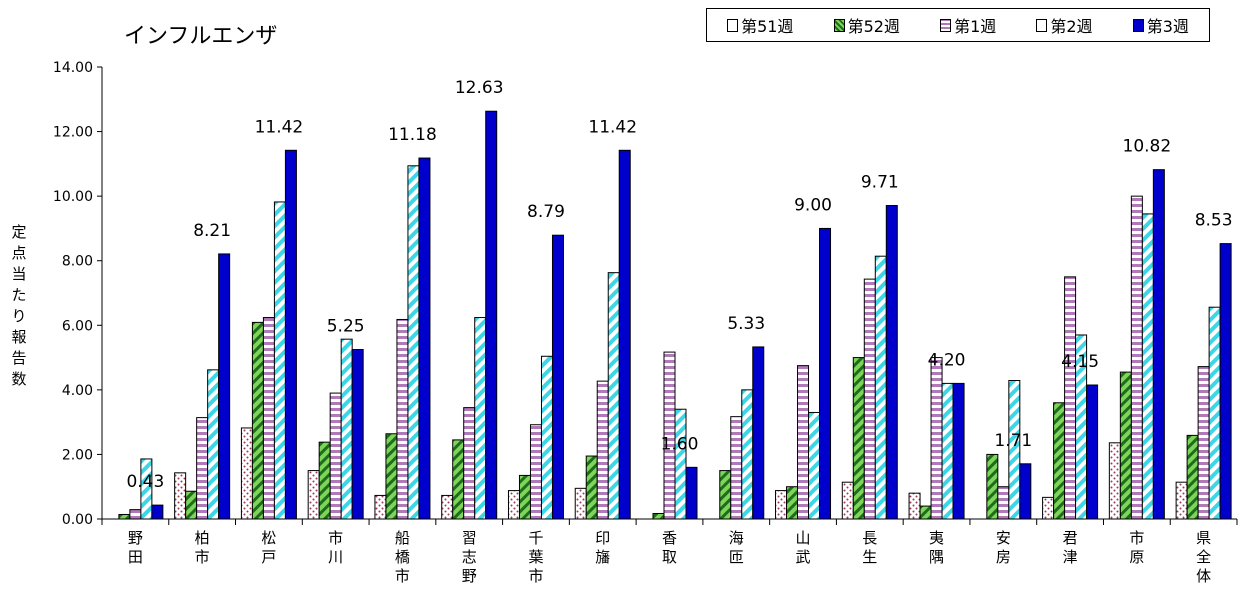 The width and height of the screenshot is (1256, 597). What do you see at coordinates (767, 25) in the screenshot?
I see `legend-label-w51: 第51週` at bounding box center [767, 25].